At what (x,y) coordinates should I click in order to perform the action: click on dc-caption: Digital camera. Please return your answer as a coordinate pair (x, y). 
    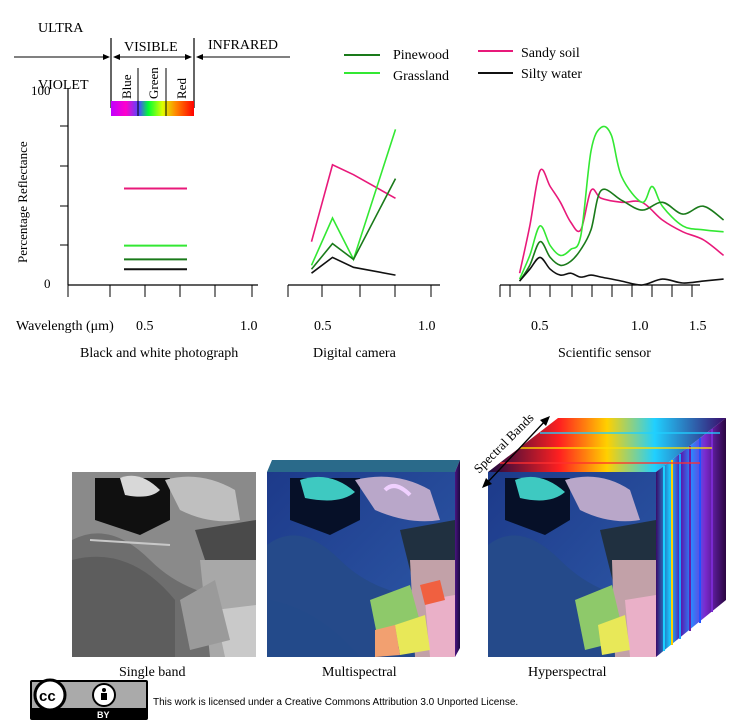
    Looking at the image, I should click on (355, 353).